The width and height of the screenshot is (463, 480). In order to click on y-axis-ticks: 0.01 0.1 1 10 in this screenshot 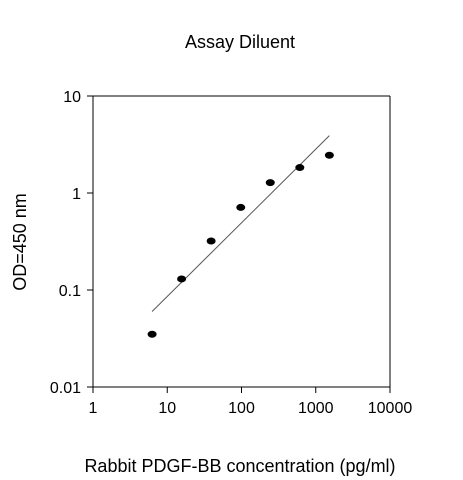, I will do `click(71, 243)`.